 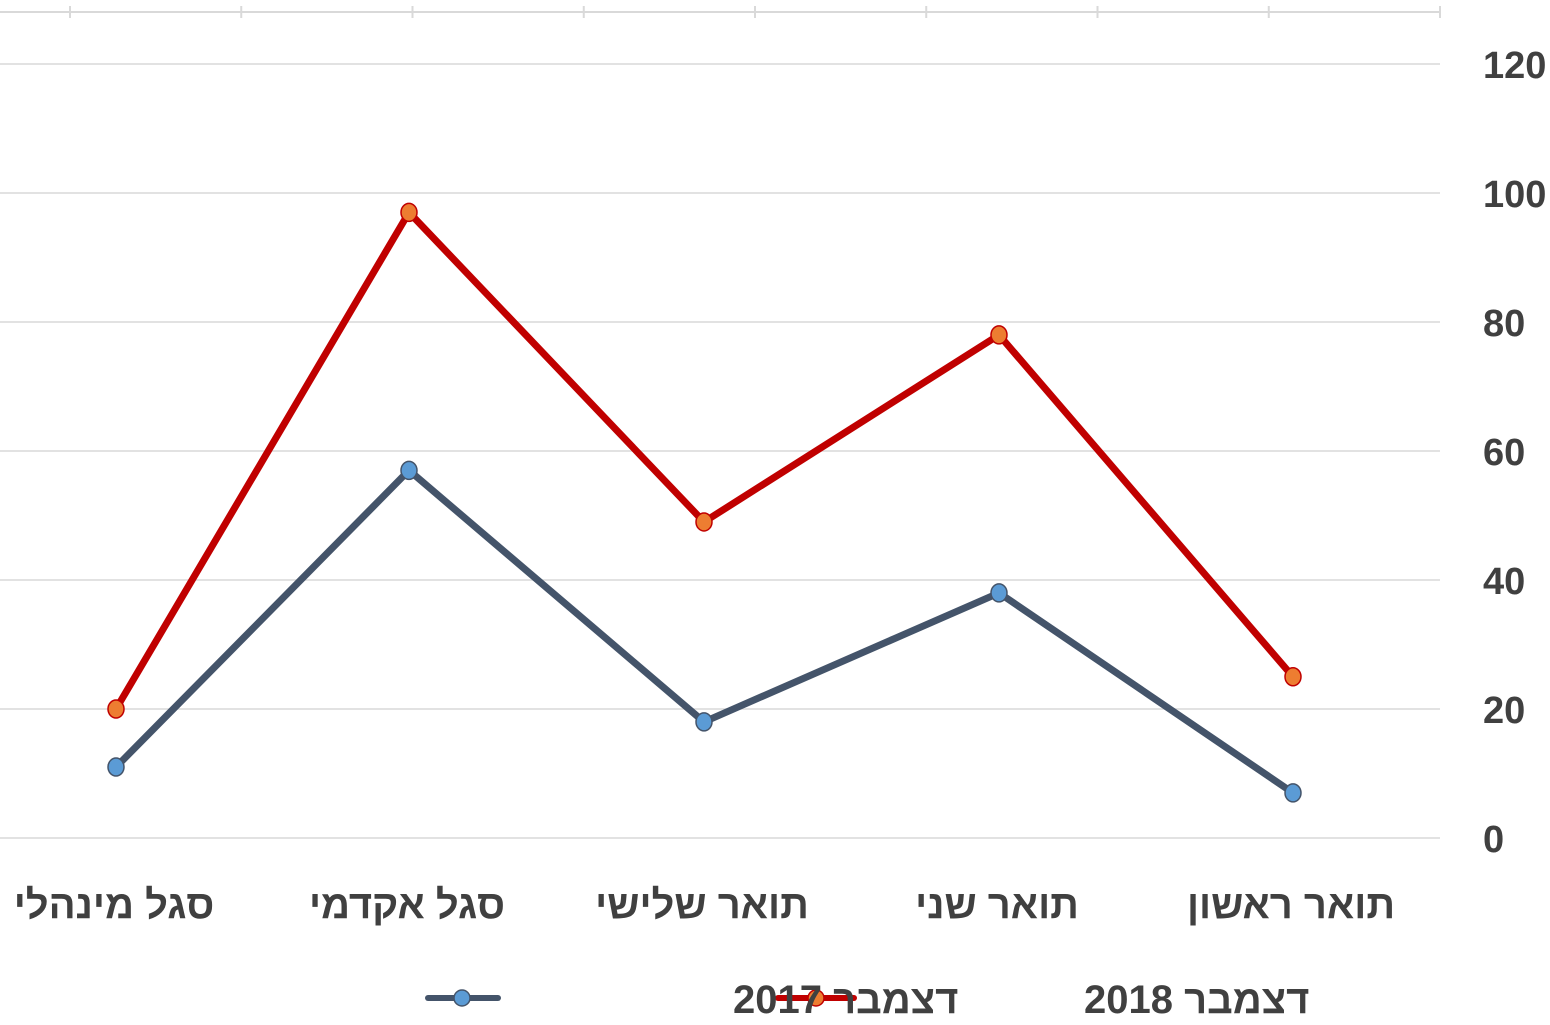 I want to click on y-tick-label: 20, so click(x=1504, y=711).